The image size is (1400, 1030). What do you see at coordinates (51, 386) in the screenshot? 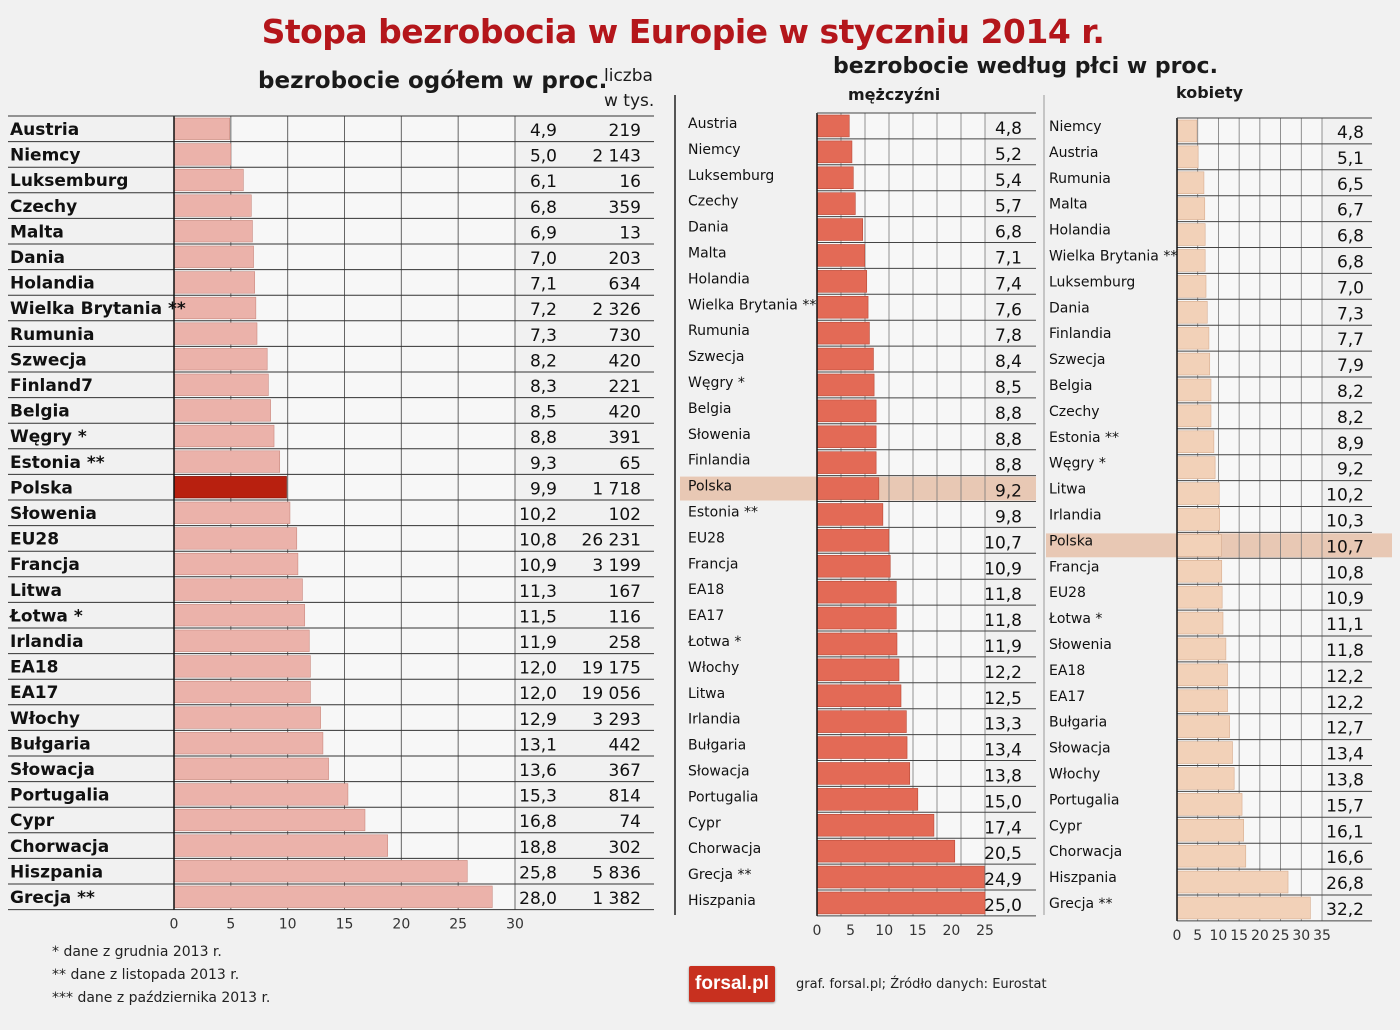
I see `category-label-total: Finland7` at bounding box center [51, 386].